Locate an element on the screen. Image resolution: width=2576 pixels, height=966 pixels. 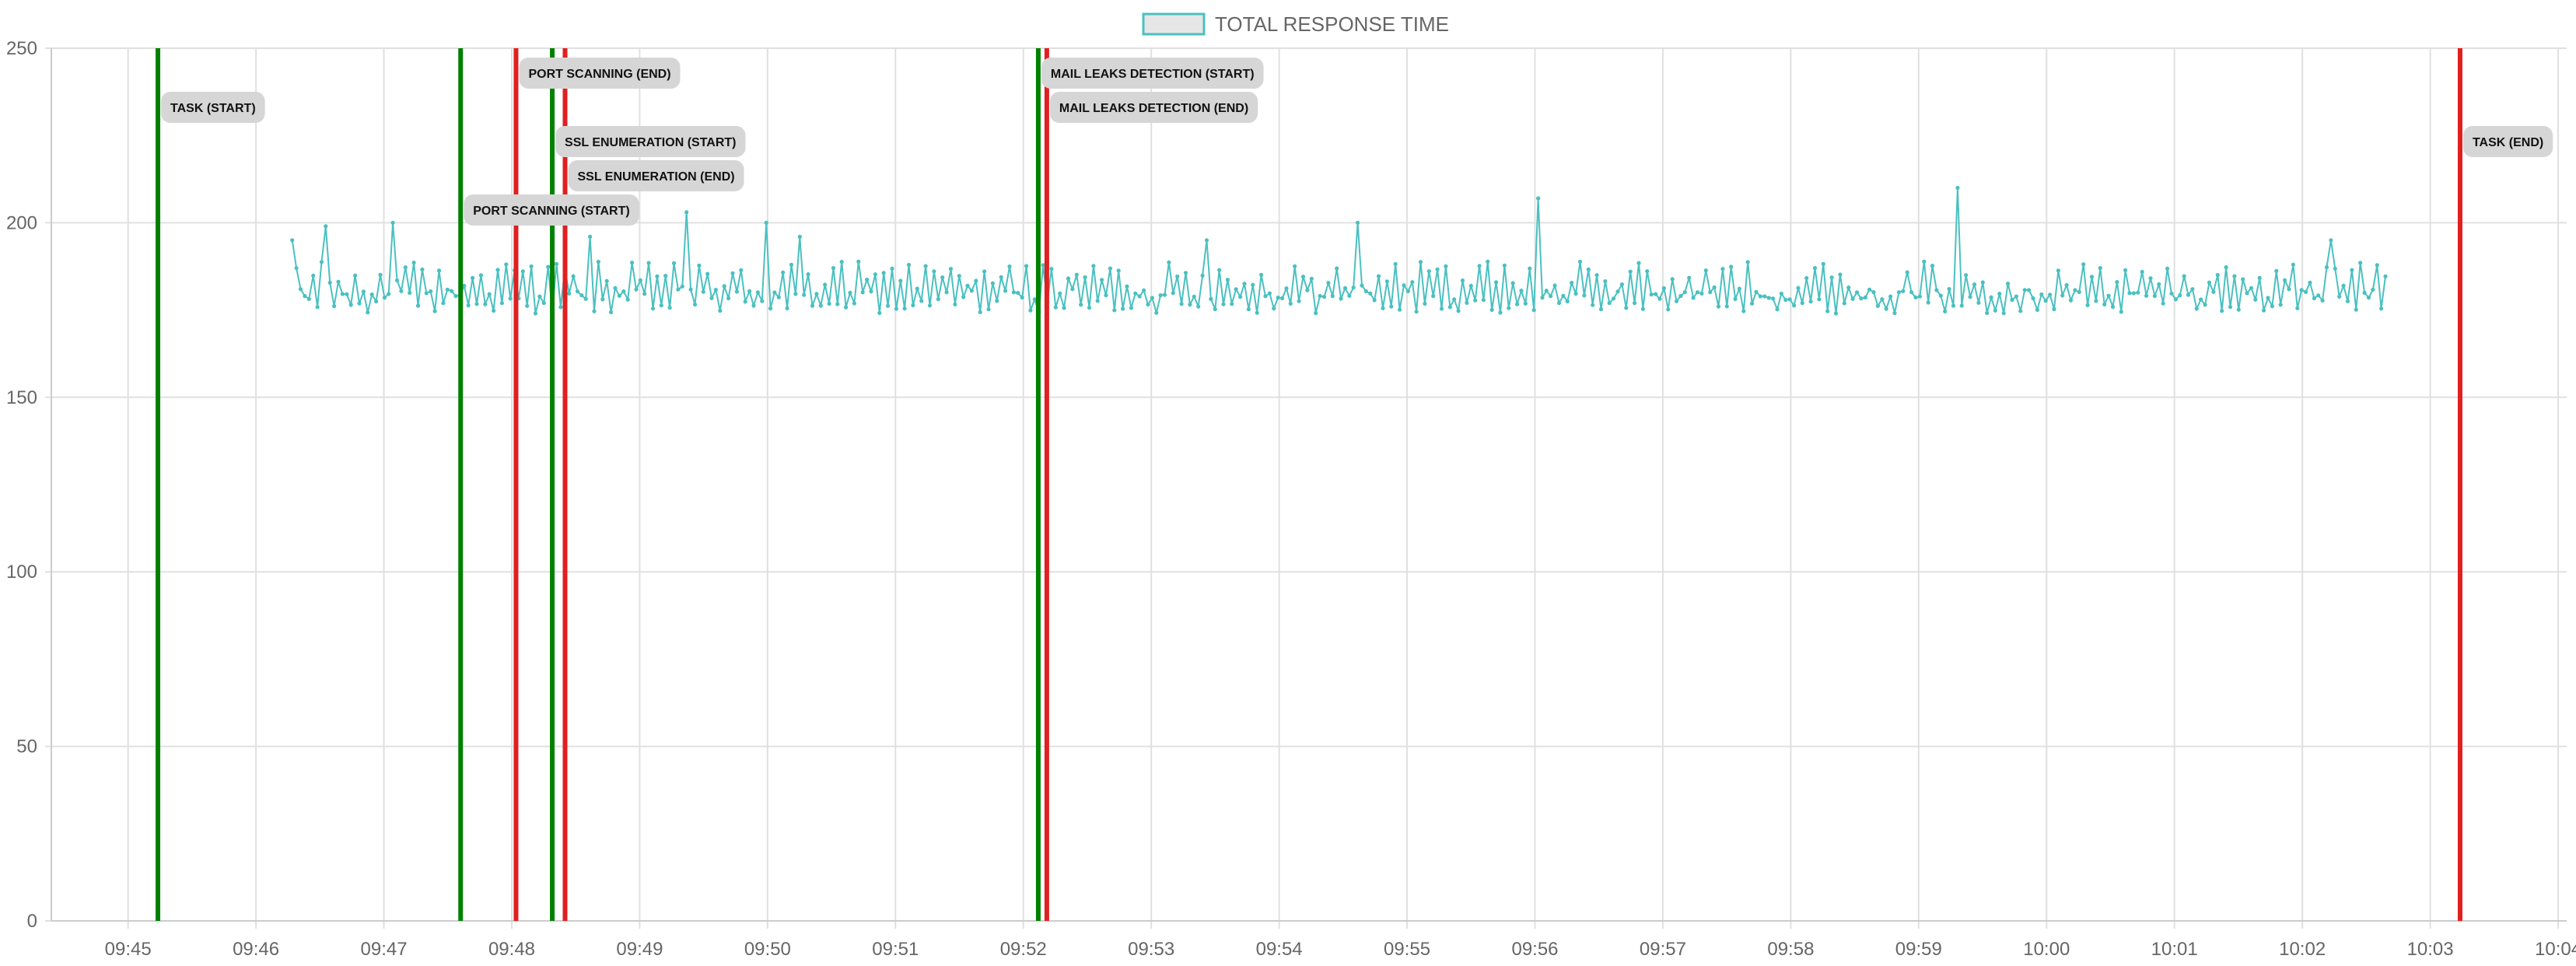
event-label: SSL ENUMERATION (END) is located at coordinates (656, 176).